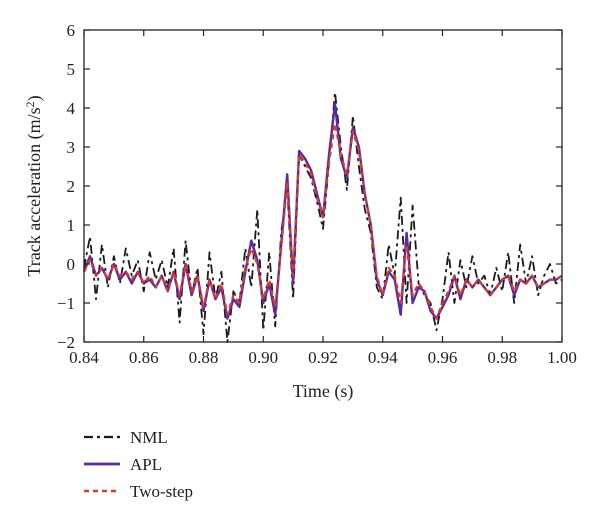 The image size is (600, 522). I want to click on y-tick-label: −1, so click(66, 303).